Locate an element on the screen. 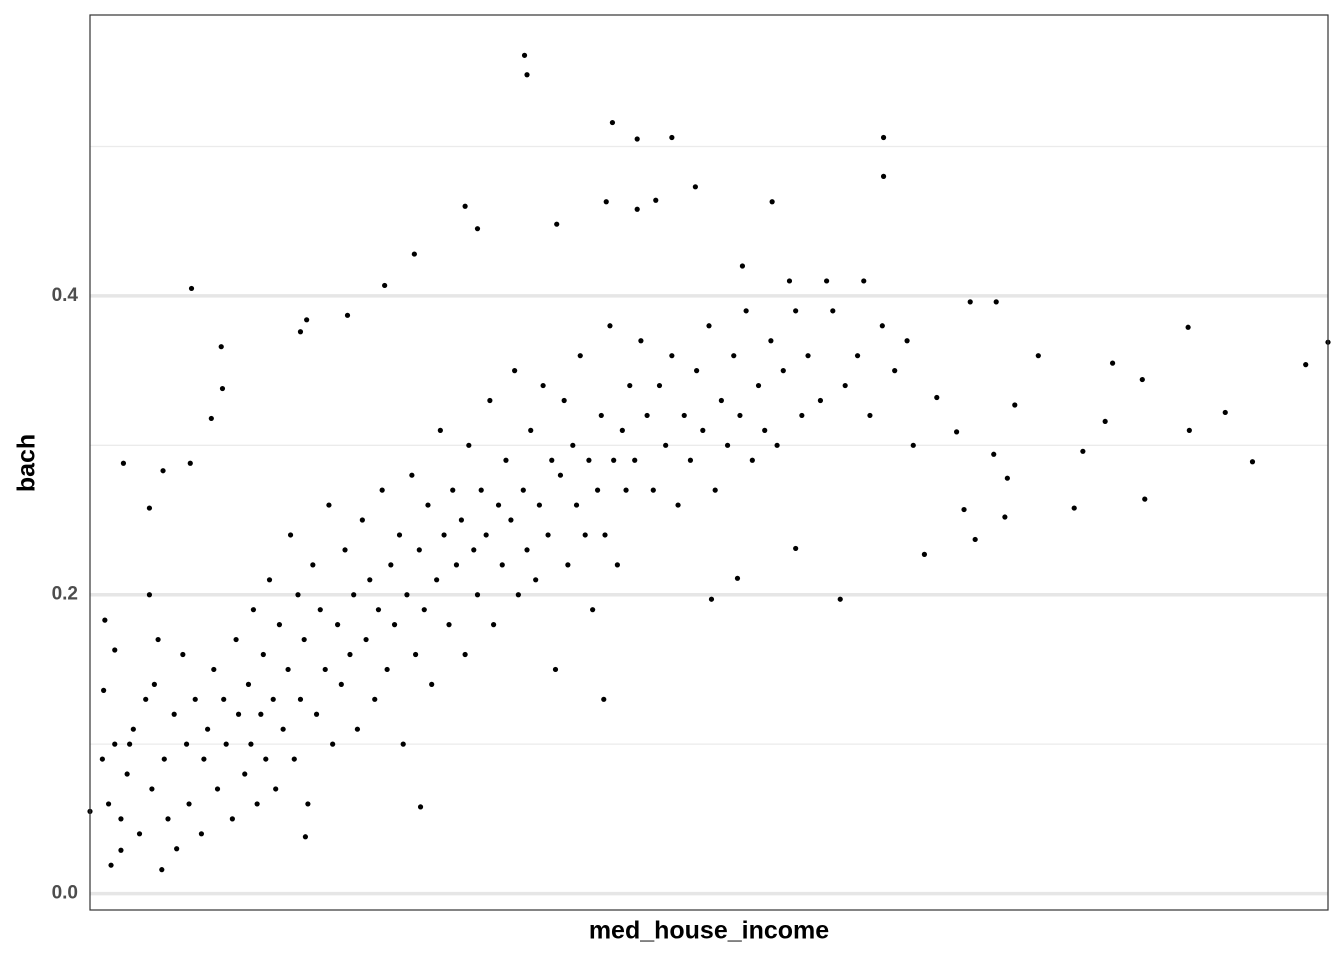  x-axis-title: med_house_income is located at coordinates (709, 931).